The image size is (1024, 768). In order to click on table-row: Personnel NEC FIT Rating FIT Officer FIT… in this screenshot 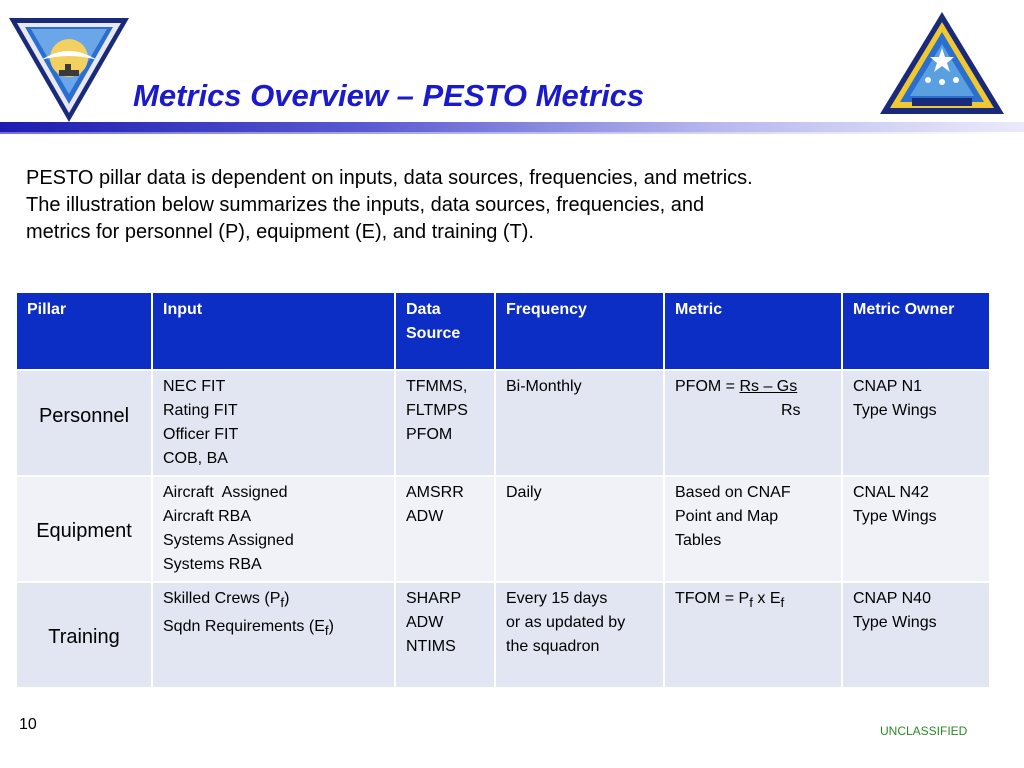, I will do `click(503, 423)`.